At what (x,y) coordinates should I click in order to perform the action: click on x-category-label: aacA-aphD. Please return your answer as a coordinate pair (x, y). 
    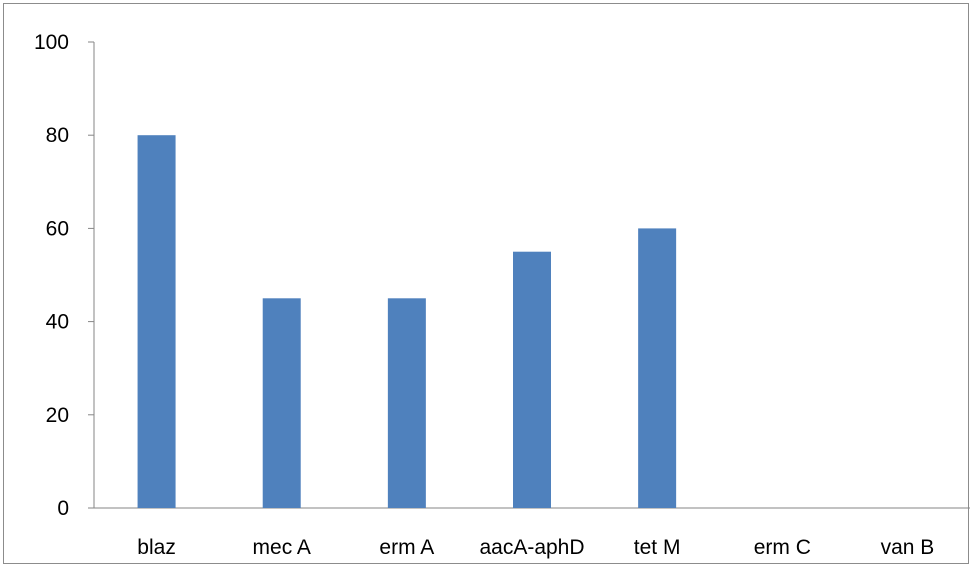
    Looking at the image, I should click on (531, 547).